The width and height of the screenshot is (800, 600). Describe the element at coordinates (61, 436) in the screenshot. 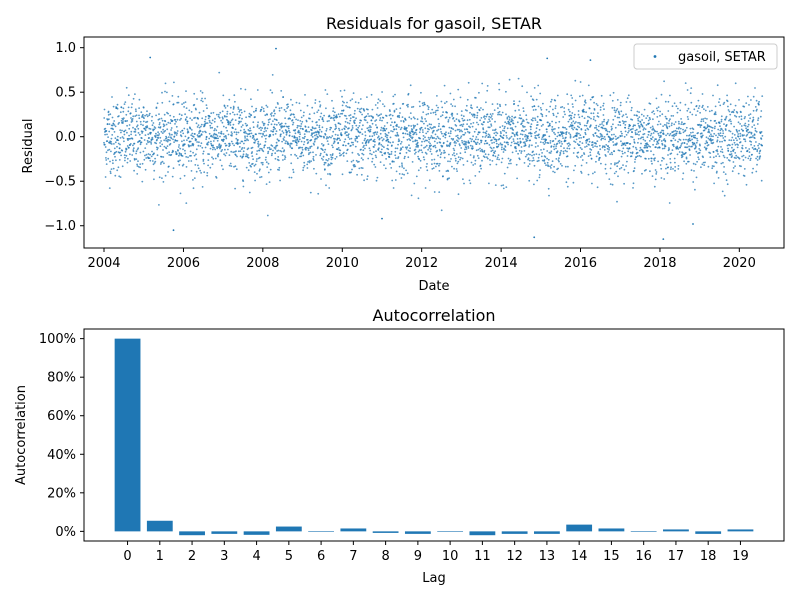

I see `autocorrelation-y-ticks: 0%20%40%60%80%100%` at that location.